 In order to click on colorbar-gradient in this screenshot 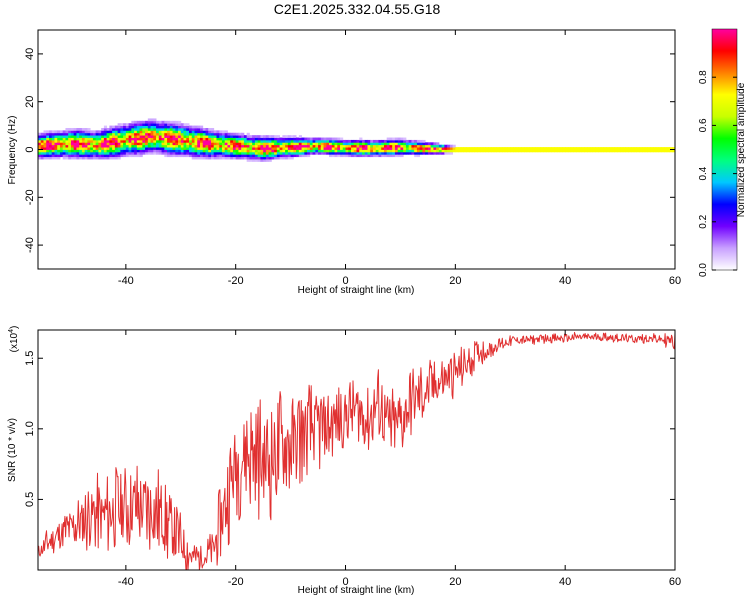, I will do `click(724, 149)`.